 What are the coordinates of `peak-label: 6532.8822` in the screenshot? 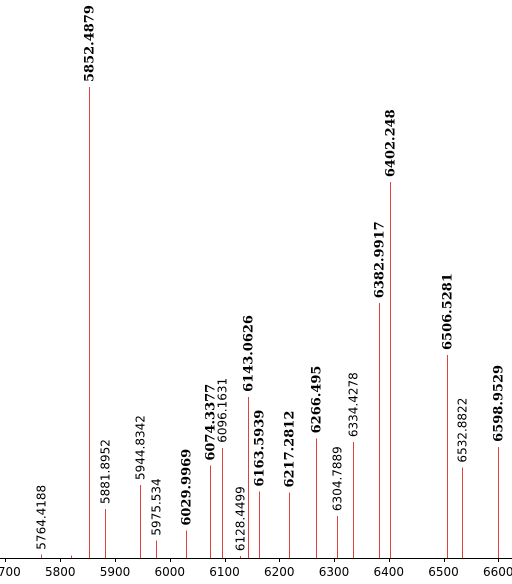 It's located at (463, 430).